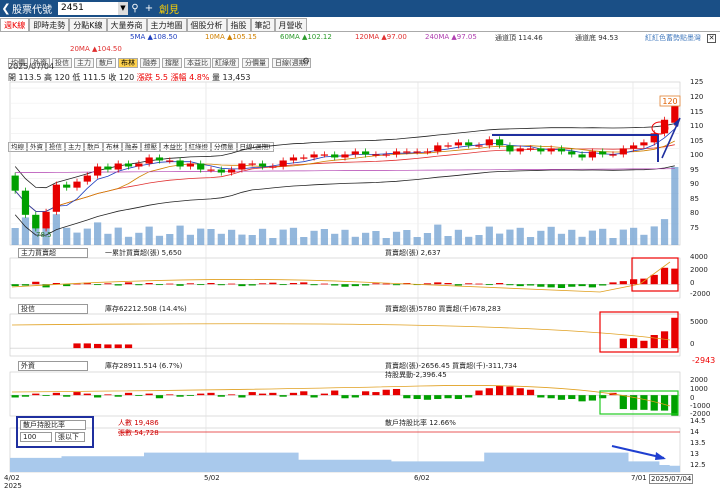  I want to click on retail-down-arrow-head, so click(660, 456).